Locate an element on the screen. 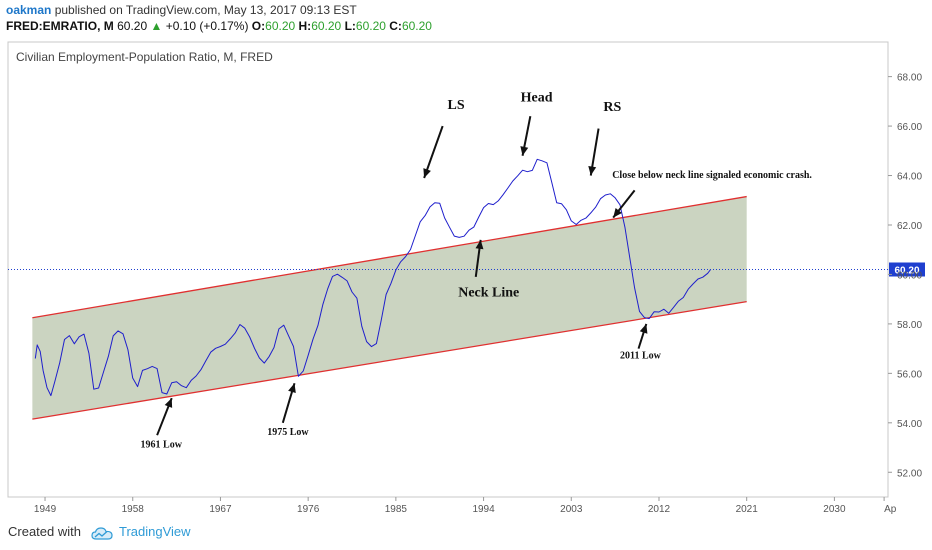 Image resolution: width=932 pixels, height=550 pixels. y-tick-label: 52.00 is located at coordinates (909, 473).